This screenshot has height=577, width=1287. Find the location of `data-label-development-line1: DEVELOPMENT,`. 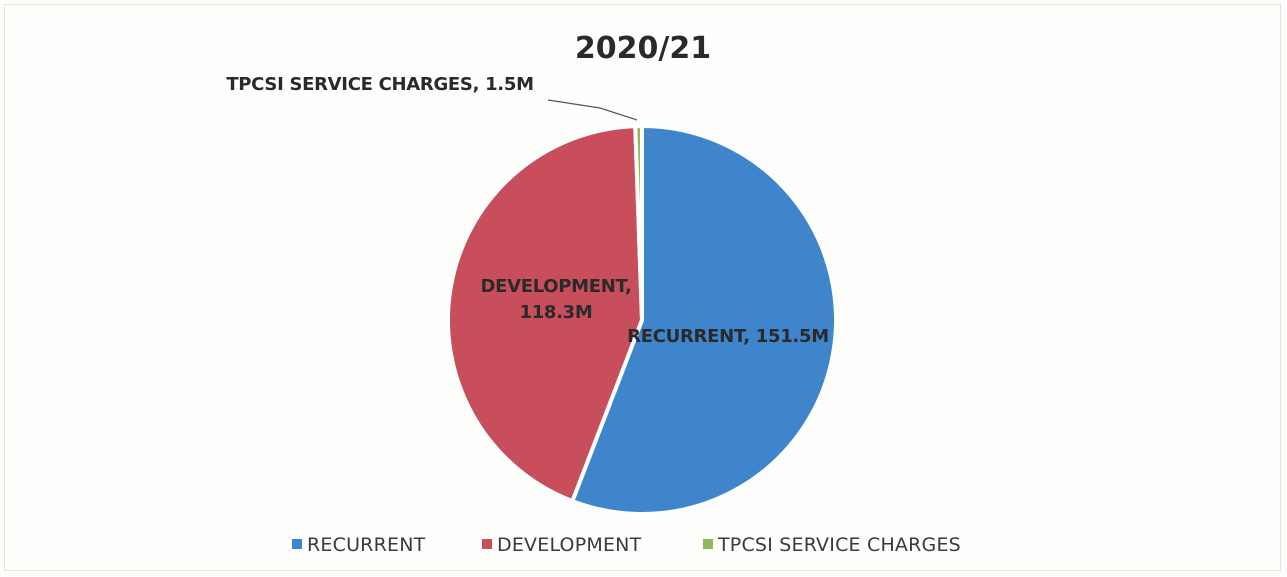

data-label-development-line1: DEVELOPMENT, is located at coordinates (555, 286).